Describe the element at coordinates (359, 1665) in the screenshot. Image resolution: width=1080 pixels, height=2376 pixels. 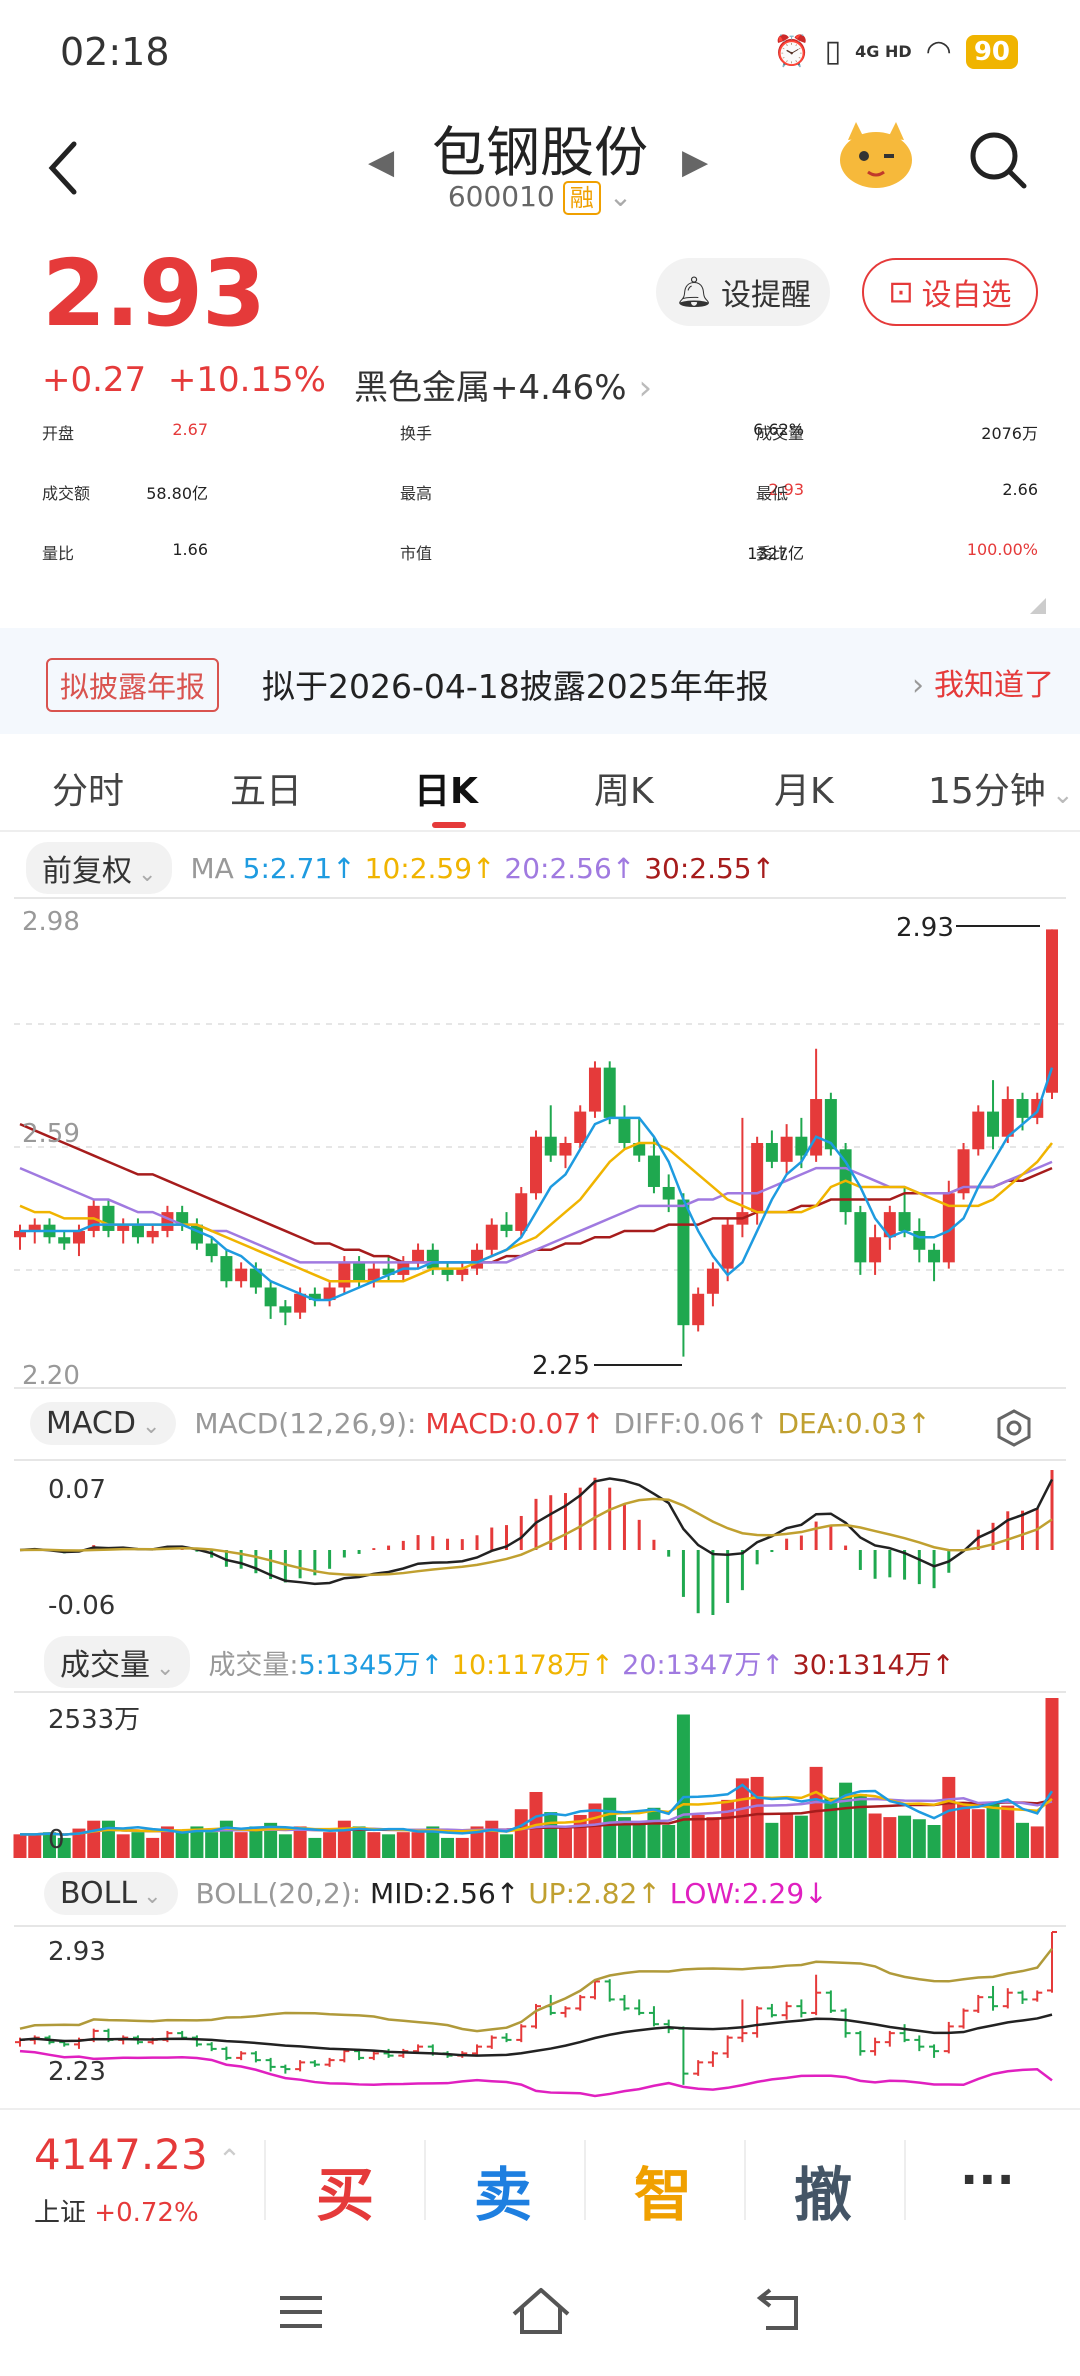
I see `vol5-text: 5:1345万` at that location.